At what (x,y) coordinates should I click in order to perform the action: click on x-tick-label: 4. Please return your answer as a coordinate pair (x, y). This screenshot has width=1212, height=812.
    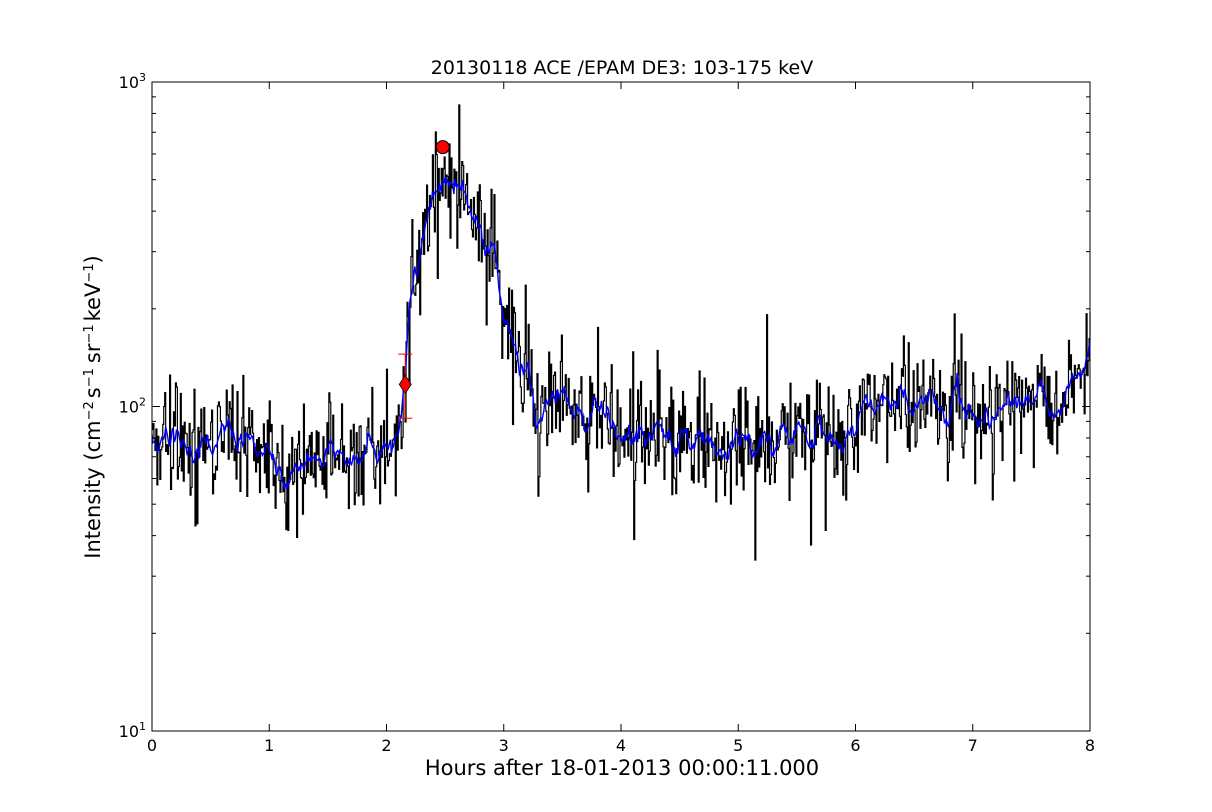
    Looking at the image, I should click on (621, 745).